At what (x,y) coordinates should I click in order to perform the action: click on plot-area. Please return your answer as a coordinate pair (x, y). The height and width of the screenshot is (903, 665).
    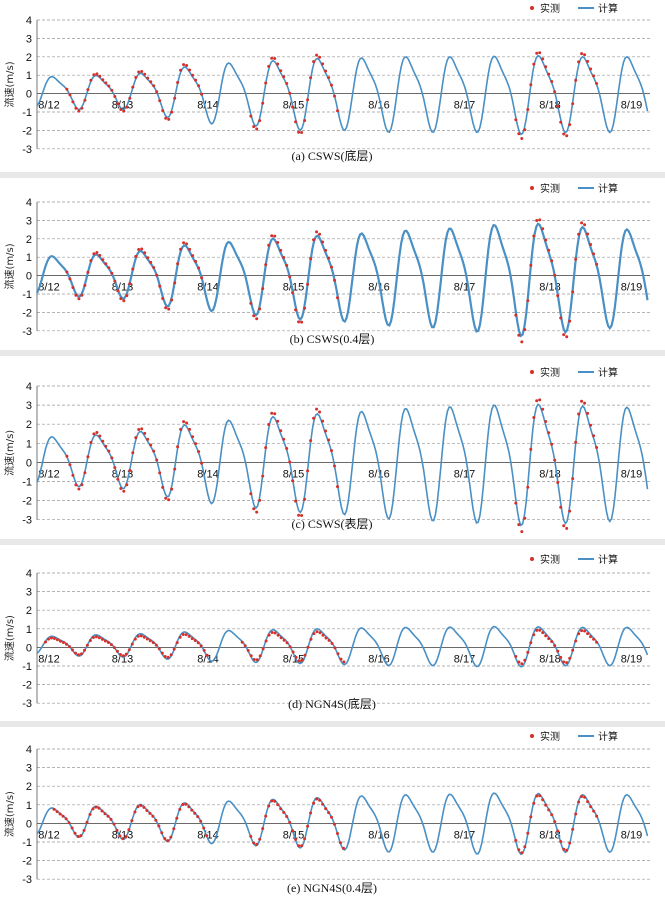
    Looking at the image, I should click on (343, 266).